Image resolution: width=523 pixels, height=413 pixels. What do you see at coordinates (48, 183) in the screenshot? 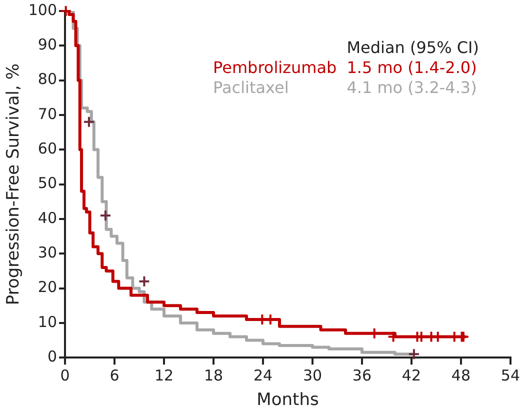
I see `y-tick-label: 50` at bounding box center [48, 183].